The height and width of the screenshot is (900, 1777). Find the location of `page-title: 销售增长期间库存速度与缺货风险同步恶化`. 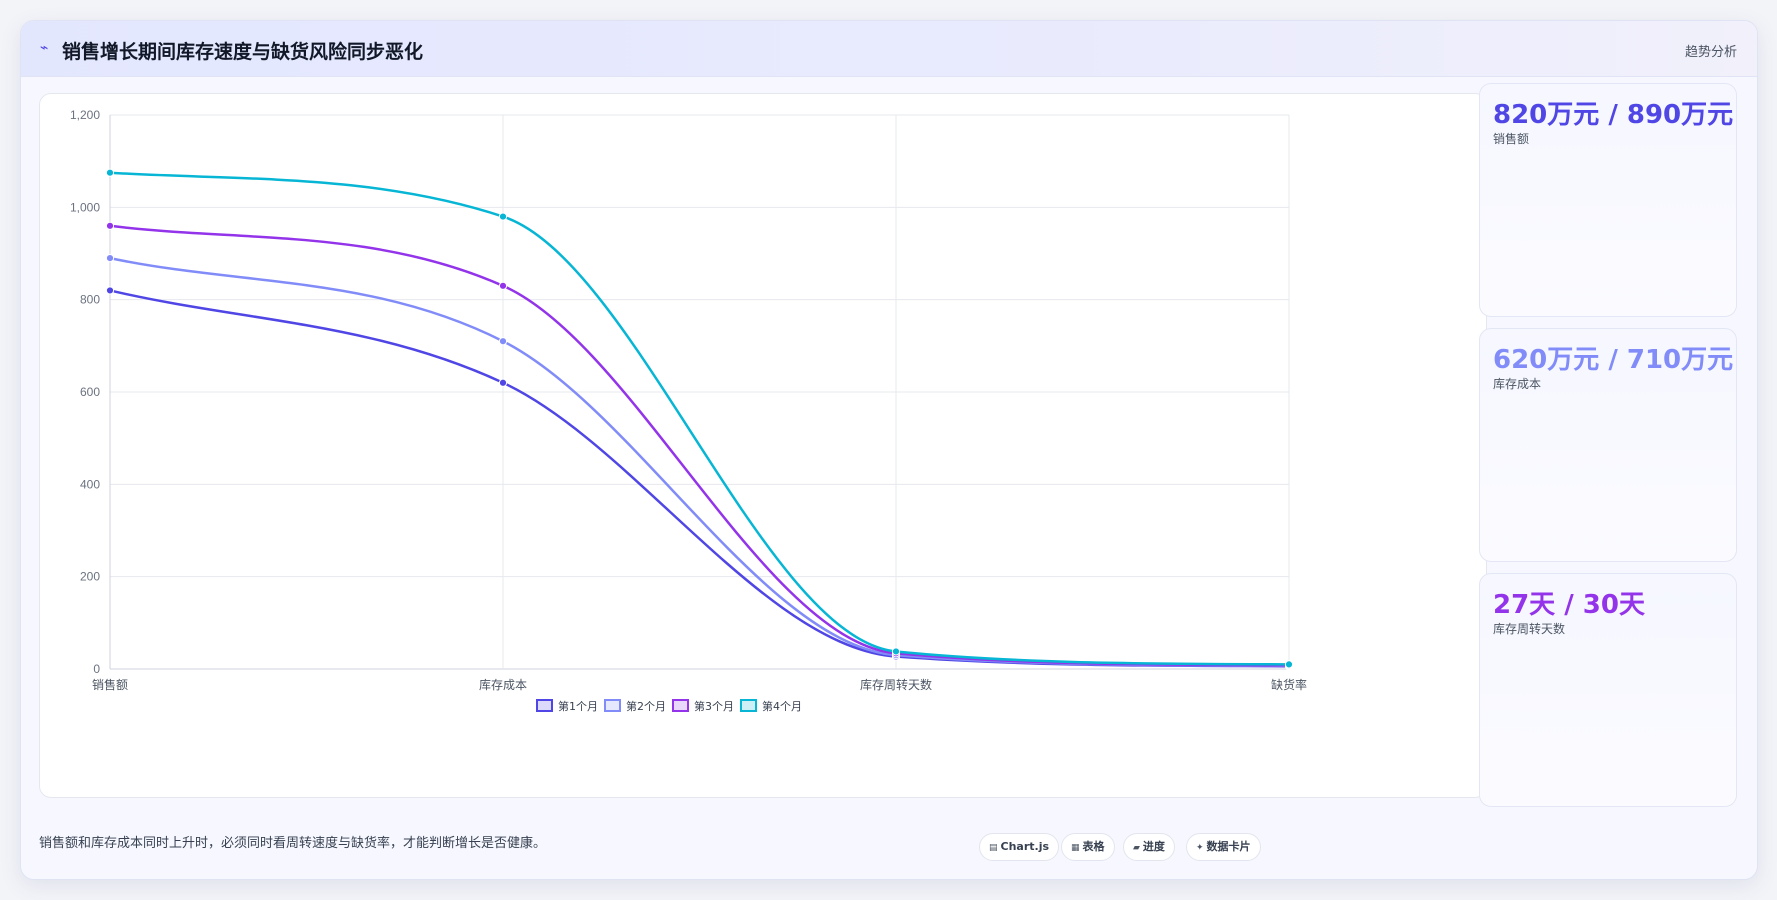

page-title: 销售增长期间库存速度与缺货风险同步恶化 is located at coordinates (243, 52).